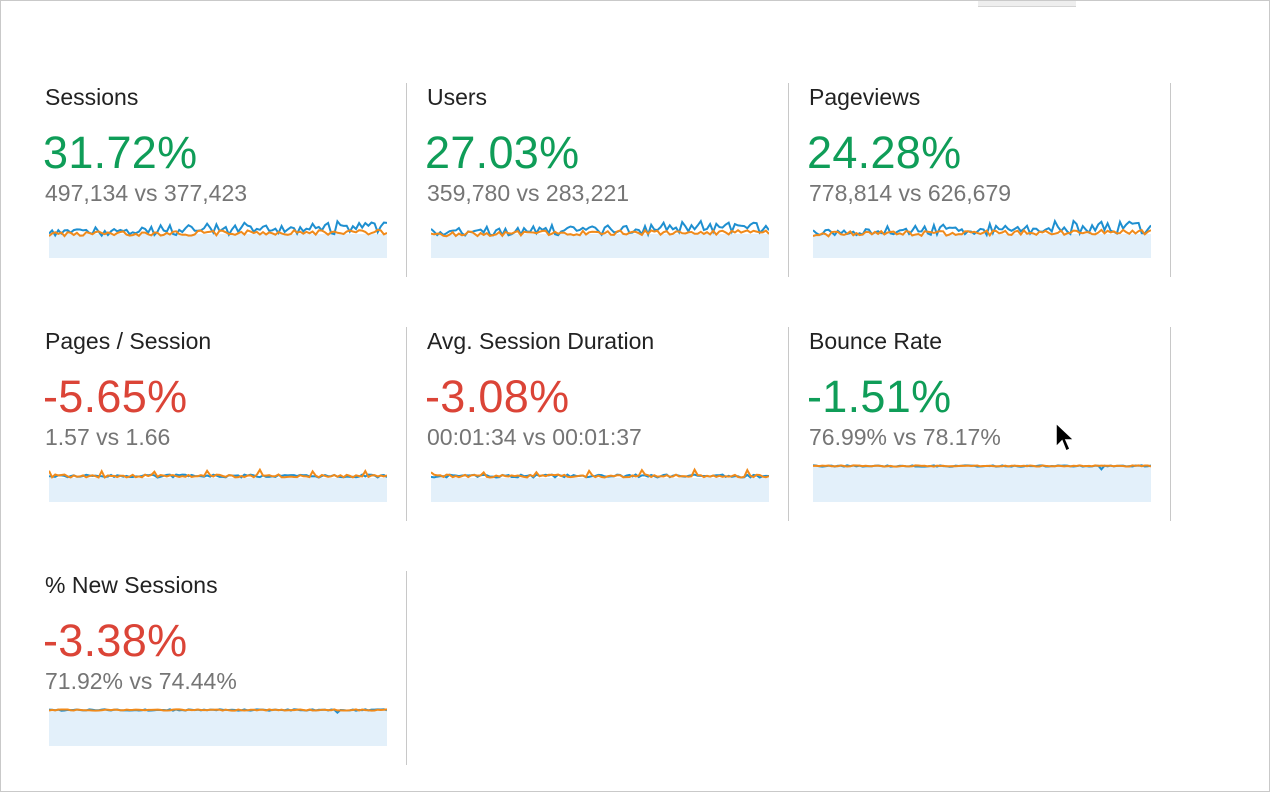  Describe the element at coordinates (120, 152) in the screenshot. I see `metric-change: 31.72%` at that location.